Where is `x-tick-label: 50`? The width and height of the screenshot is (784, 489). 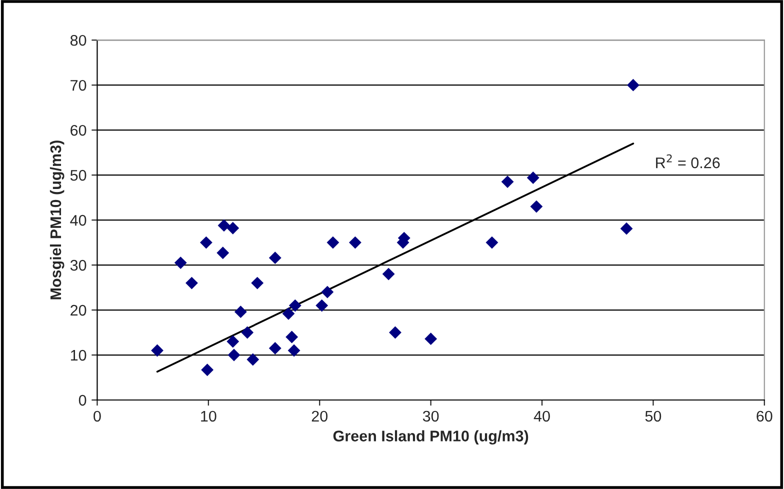 x-tick-label: 50 is located at coordinates (653, 416).